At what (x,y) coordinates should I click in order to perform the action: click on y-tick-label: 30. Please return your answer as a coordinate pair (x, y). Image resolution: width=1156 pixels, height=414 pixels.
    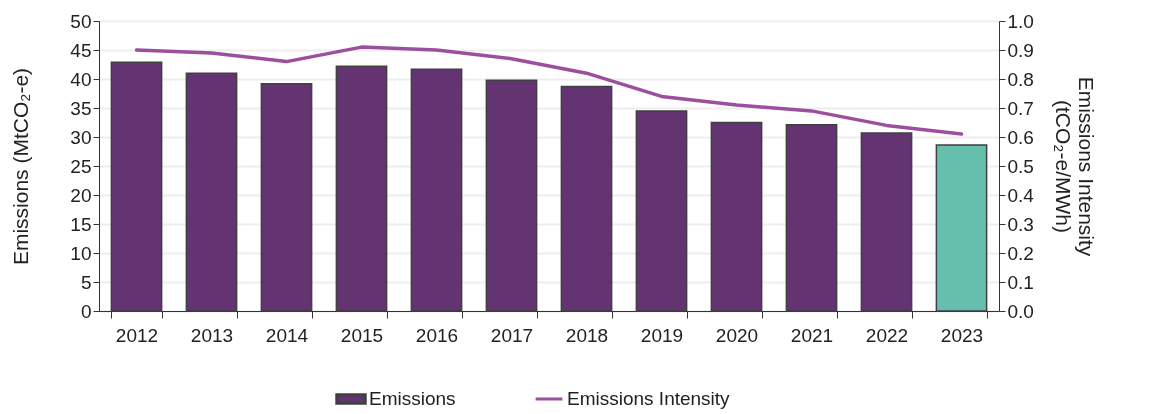
    Looking at the image, I should click on (81, 137).